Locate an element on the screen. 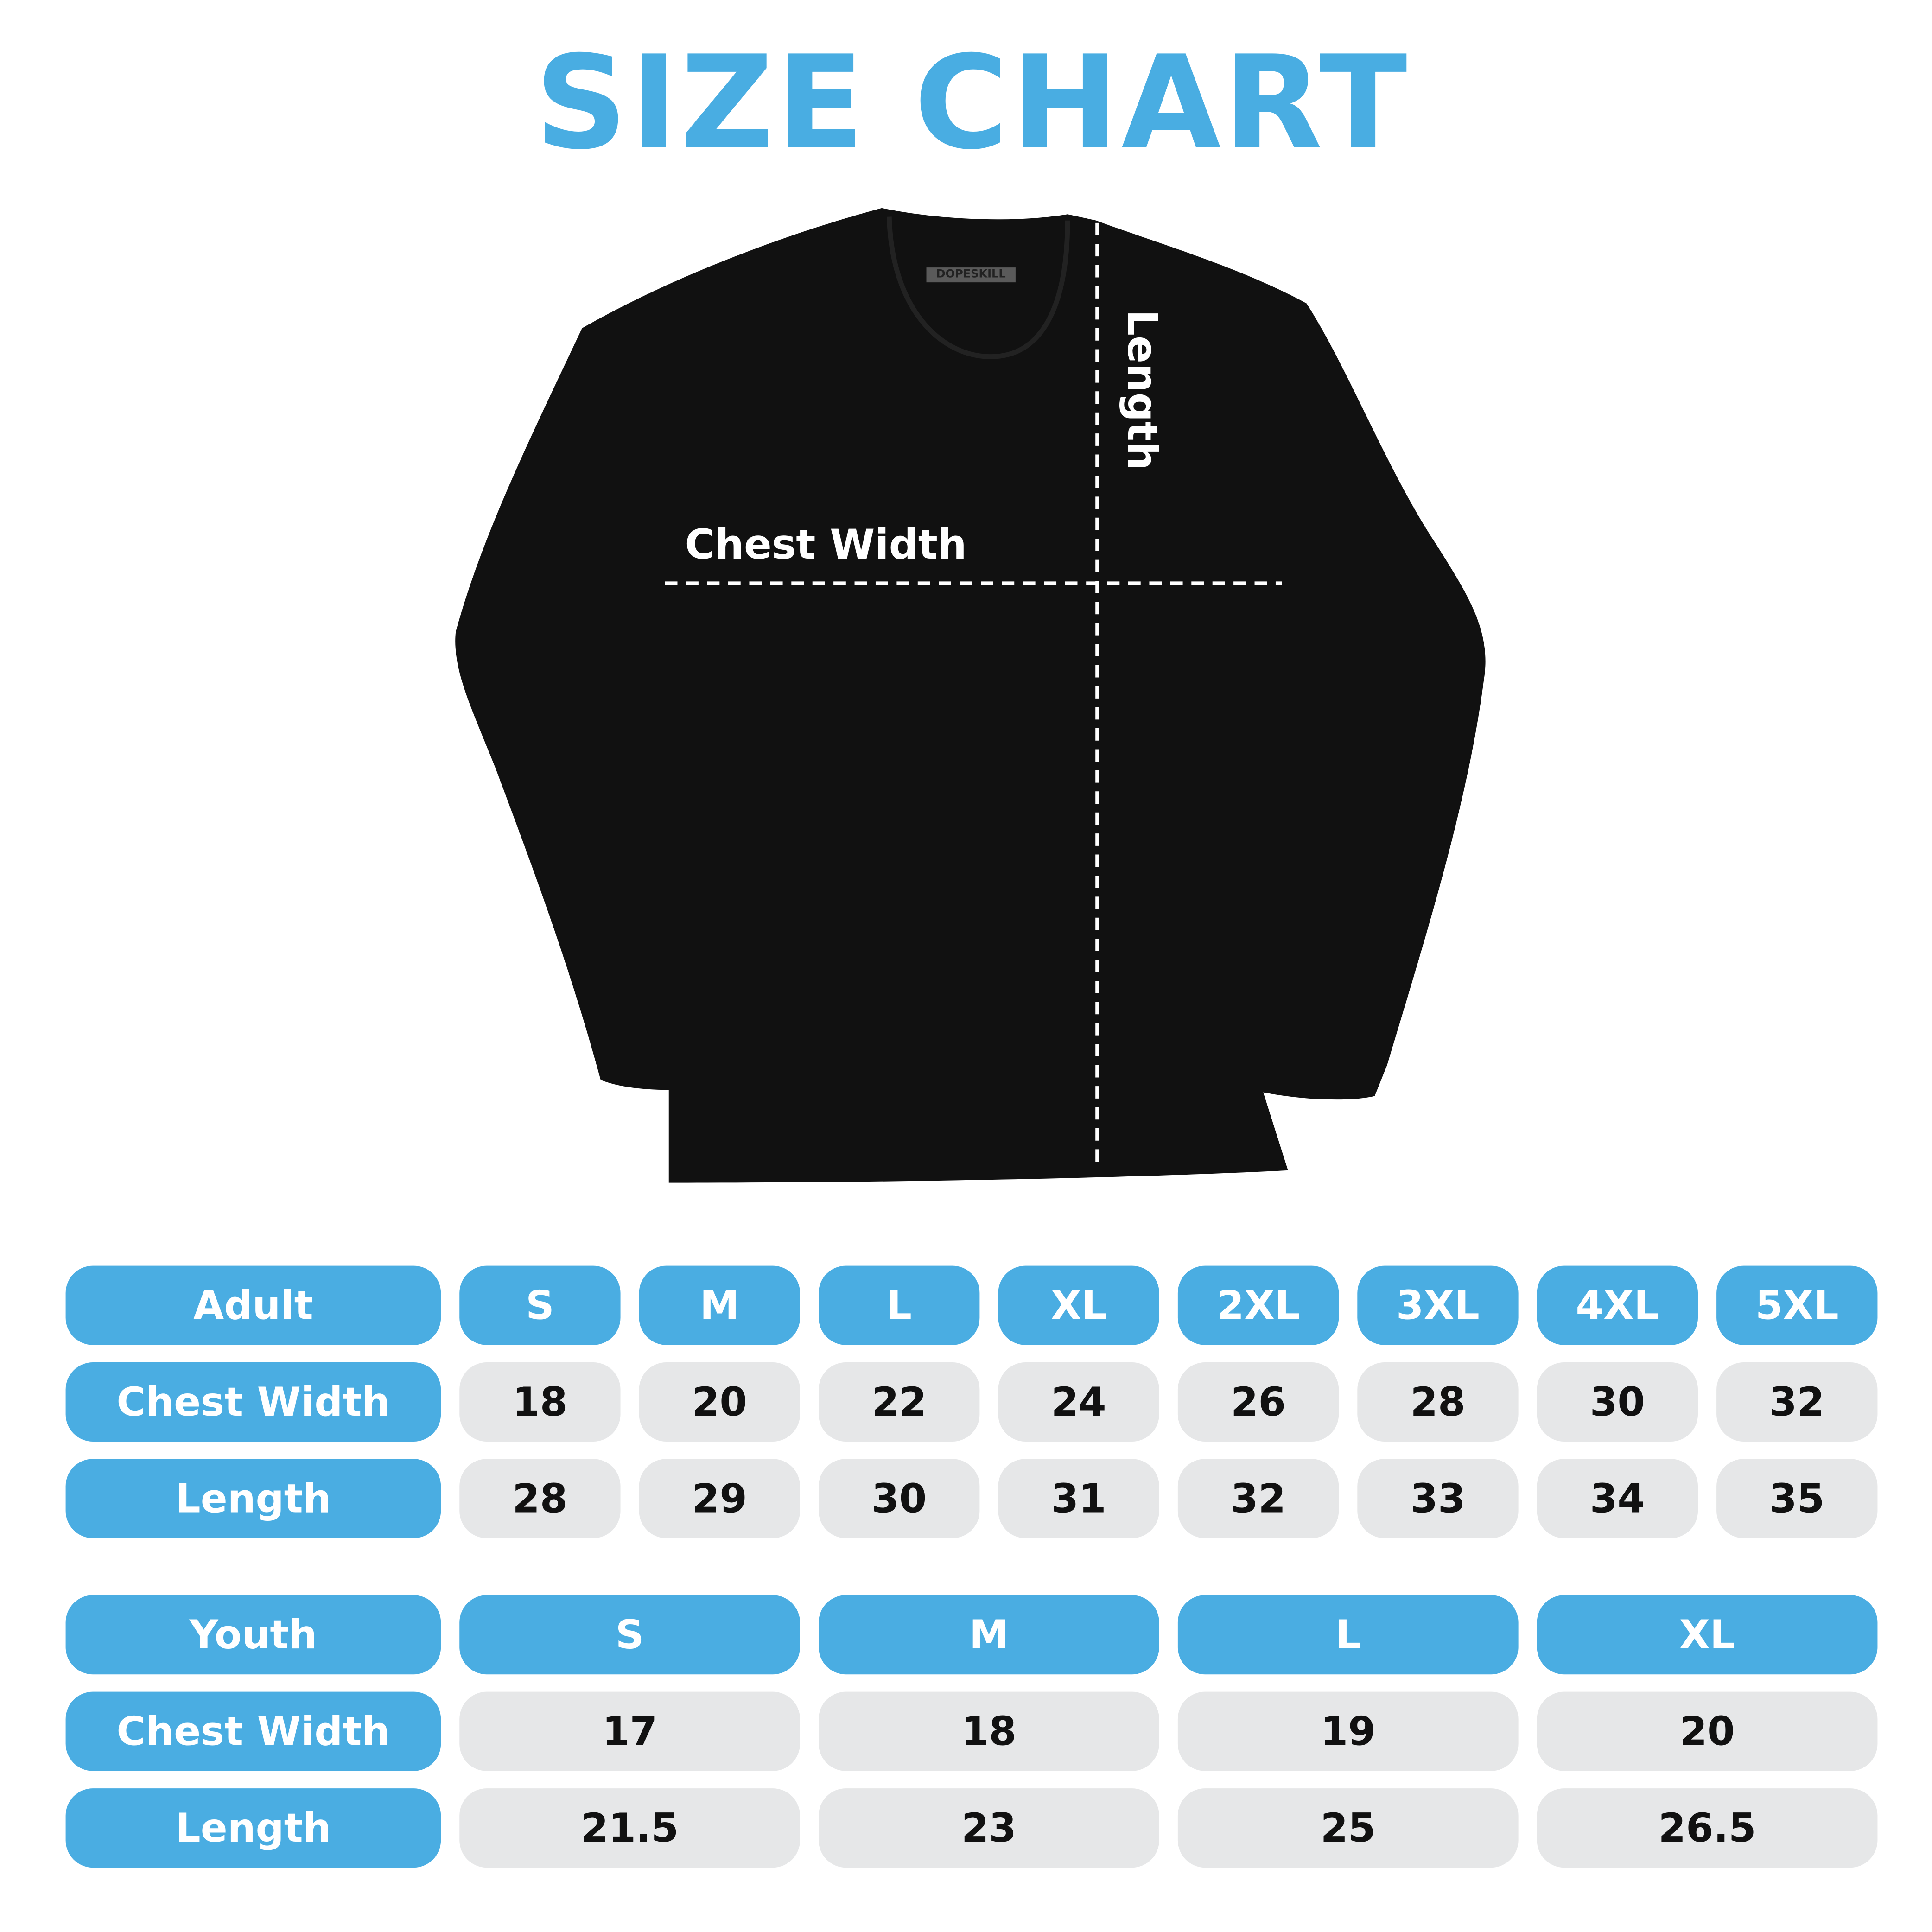 This screenshot has width=1932, height=1932. collar is located at coordinates (978, 287).